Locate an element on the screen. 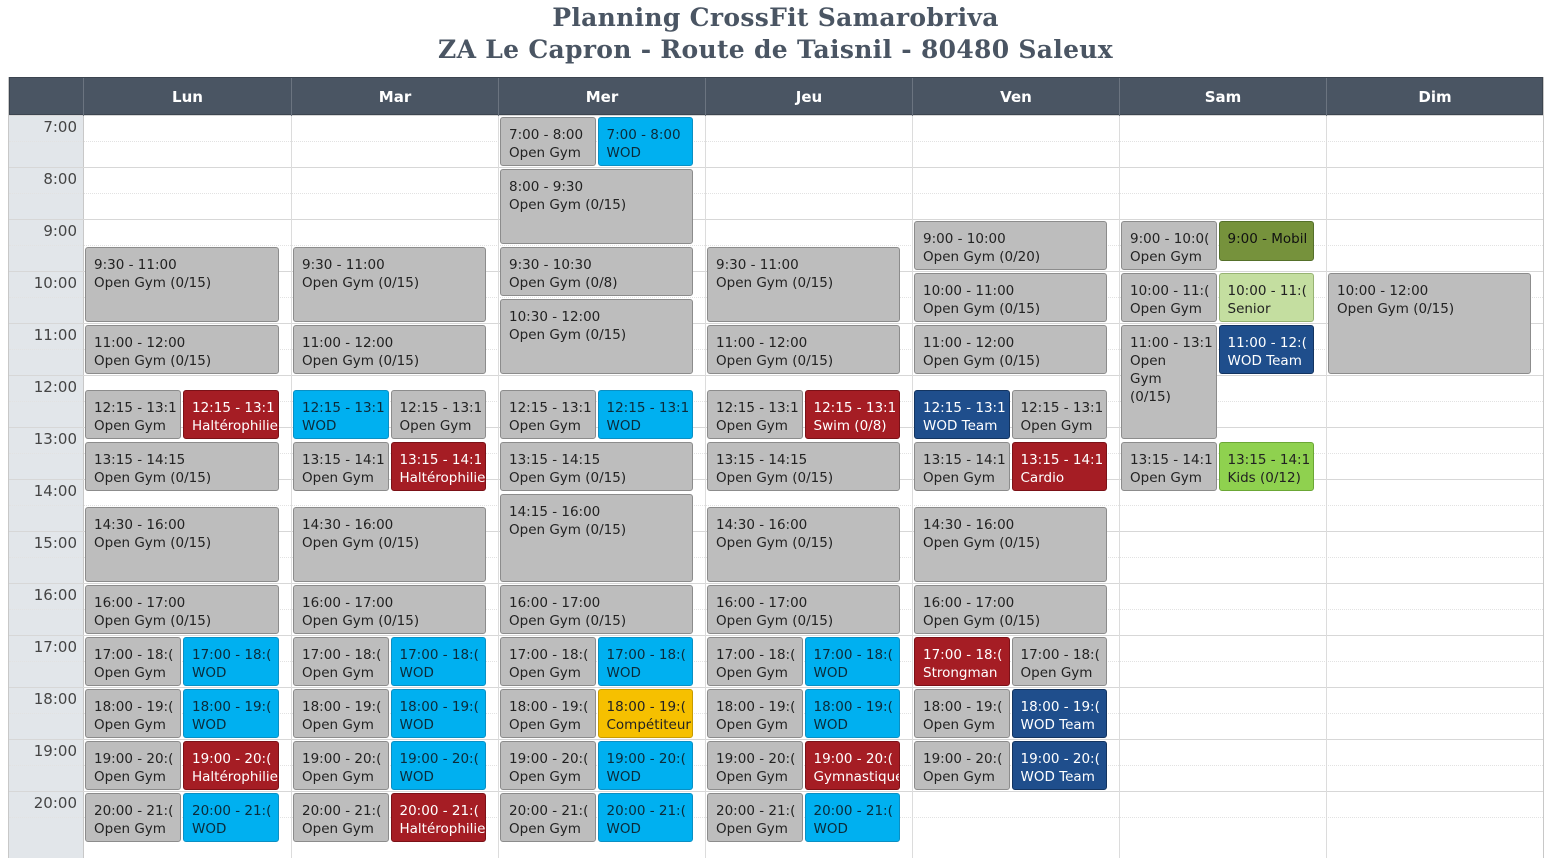  event-block: 9:30 - 10:30 Open Gym (0/8) is located at coordinates (596, 271).